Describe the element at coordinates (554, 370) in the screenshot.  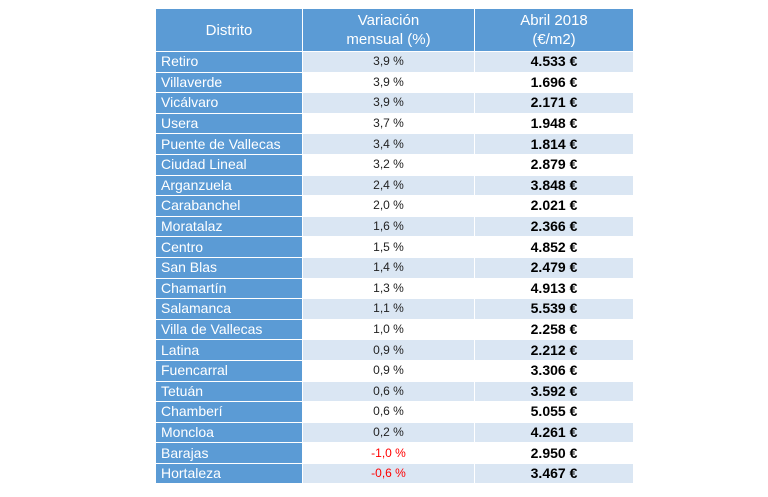
I see `price-cell: 3.306 €` at that location.